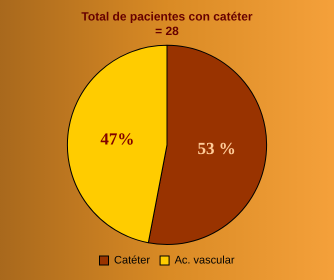 The height and width of the screenshot is (280, 334). What do you see at coordinates (167, 24) in the screenshot?
I see `chart-title: Total de pacientes con catéter = 28` at bounding box center [167, 24].